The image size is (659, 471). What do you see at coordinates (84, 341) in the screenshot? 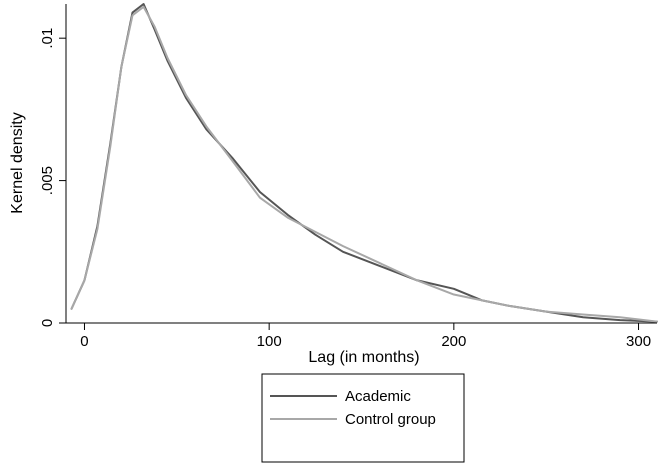
I see `x-tick-label: 0` at bounding box center [84, 341].